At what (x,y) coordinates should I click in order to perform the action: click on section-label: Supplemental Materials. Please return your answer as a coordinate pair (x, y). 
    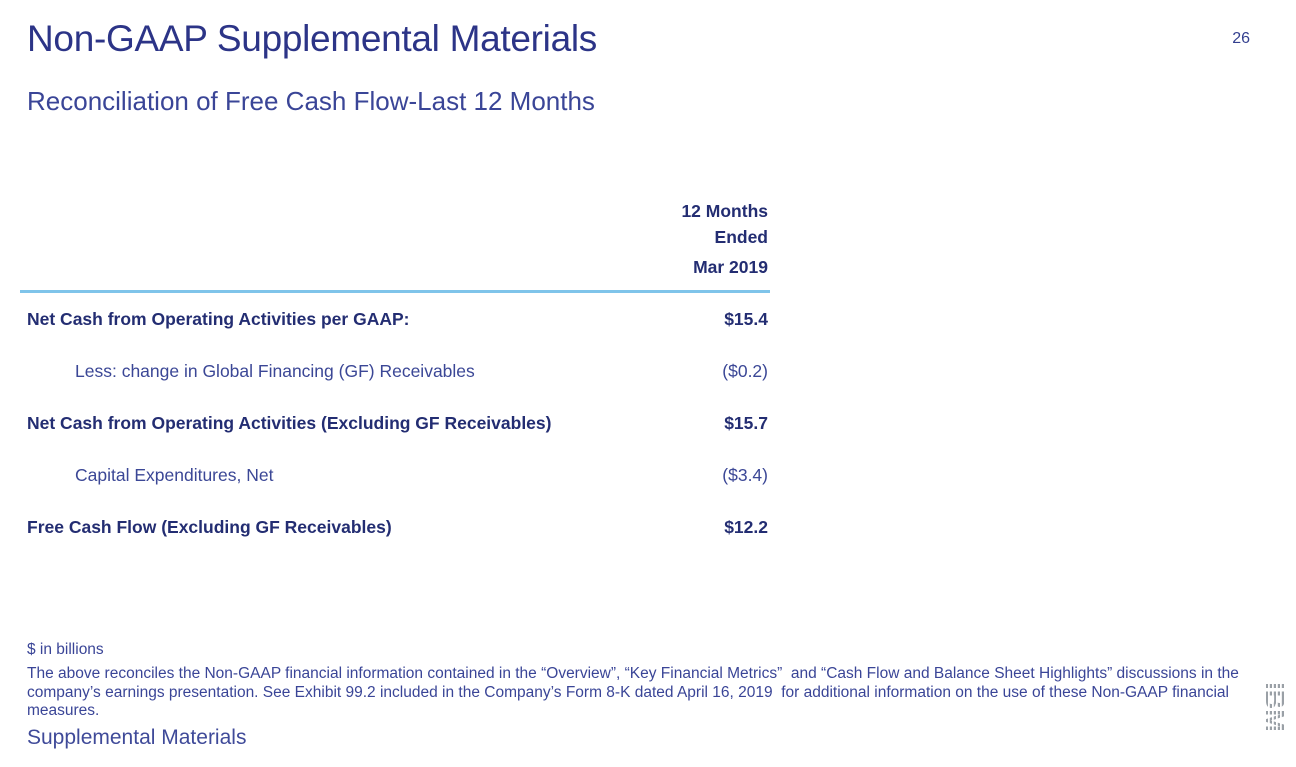
    Looking at the image, I should click on (137, 737).